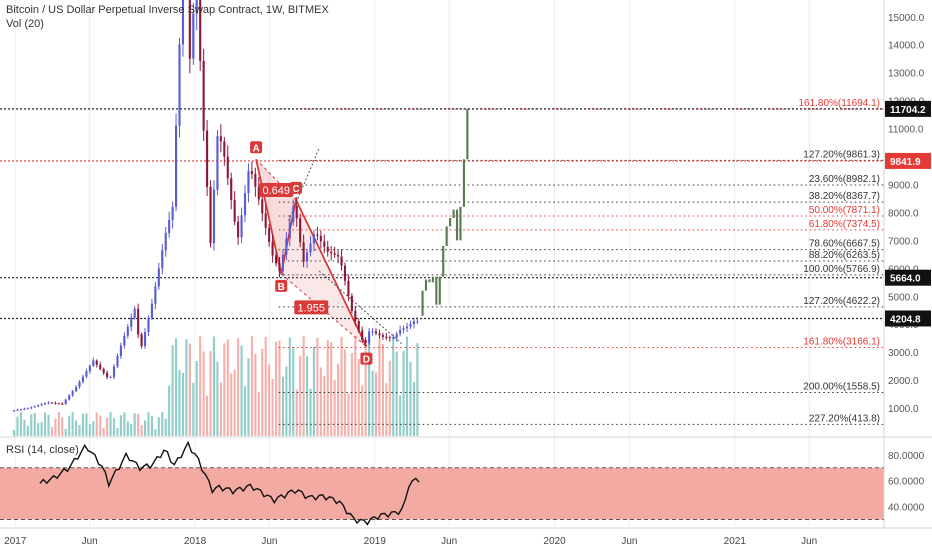  I want to click on pattern-point-marker, so click(281, 285).